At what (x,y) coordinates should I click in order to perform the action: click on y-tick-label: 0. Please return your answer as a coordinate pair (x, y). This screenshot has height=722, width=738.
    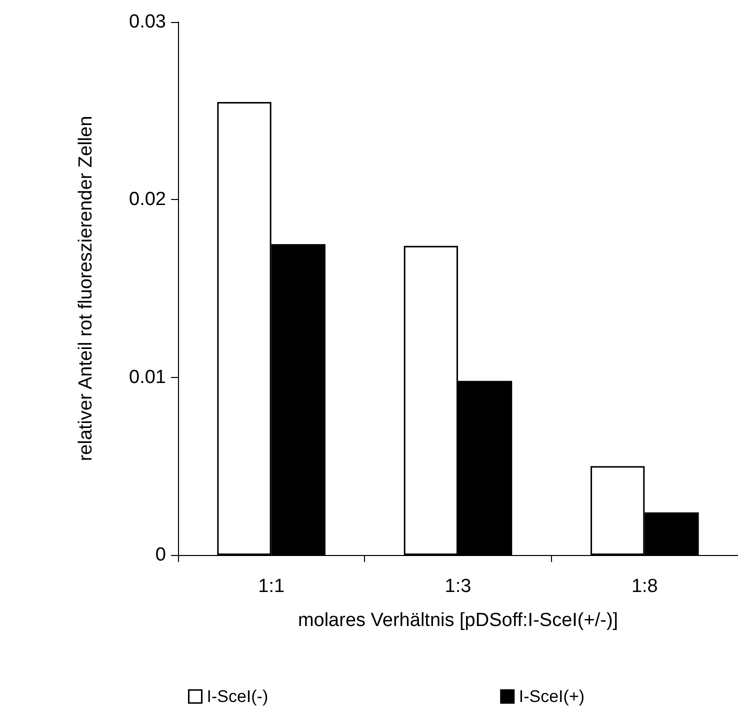
    Looking at the image, I should click on (160, 555).